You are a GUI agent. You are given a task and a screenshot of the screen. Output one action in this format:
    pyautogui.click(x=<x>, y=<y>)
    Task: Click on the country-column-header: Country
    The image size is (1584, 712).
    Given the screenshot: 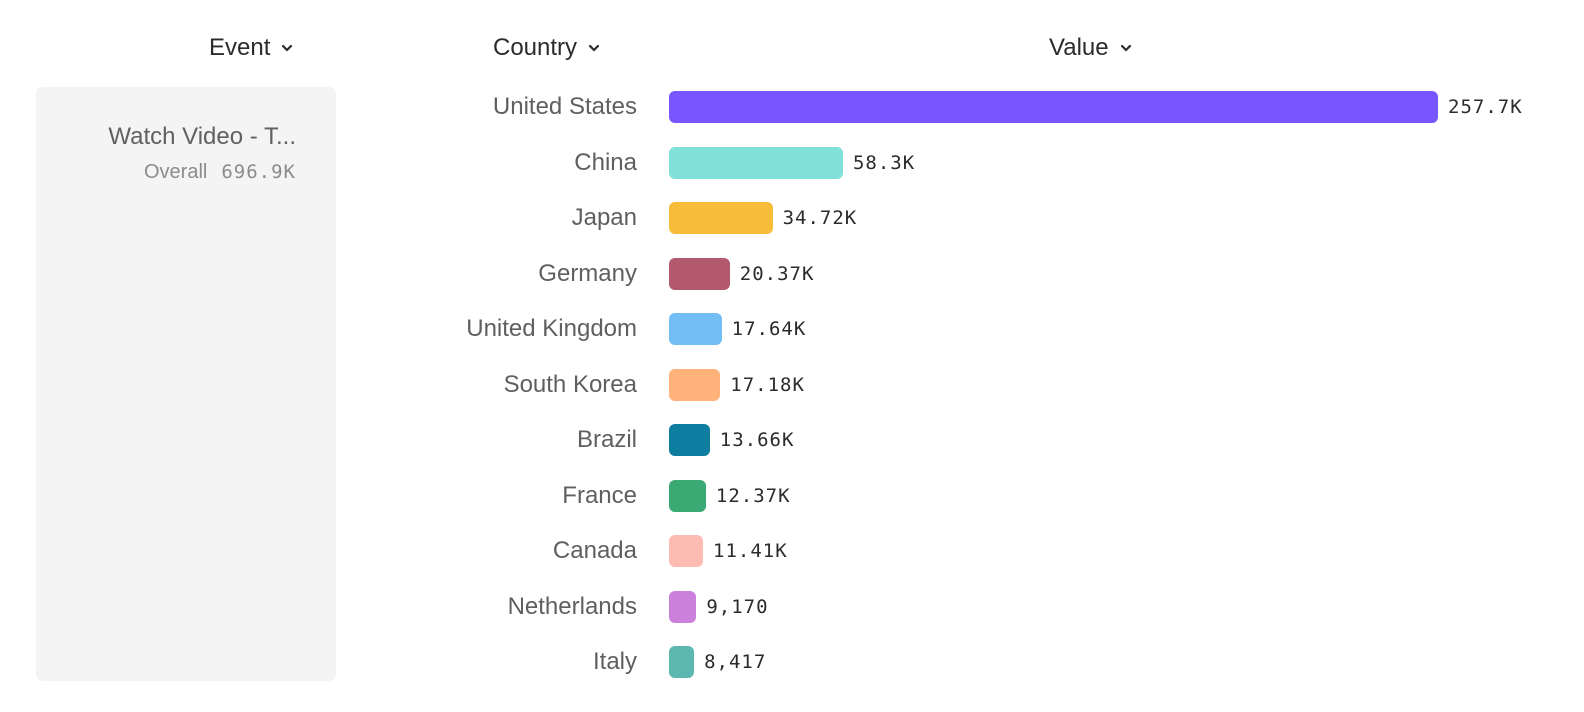 What is the action you would take?
    pyautogui.click(x=547, y=48)
    